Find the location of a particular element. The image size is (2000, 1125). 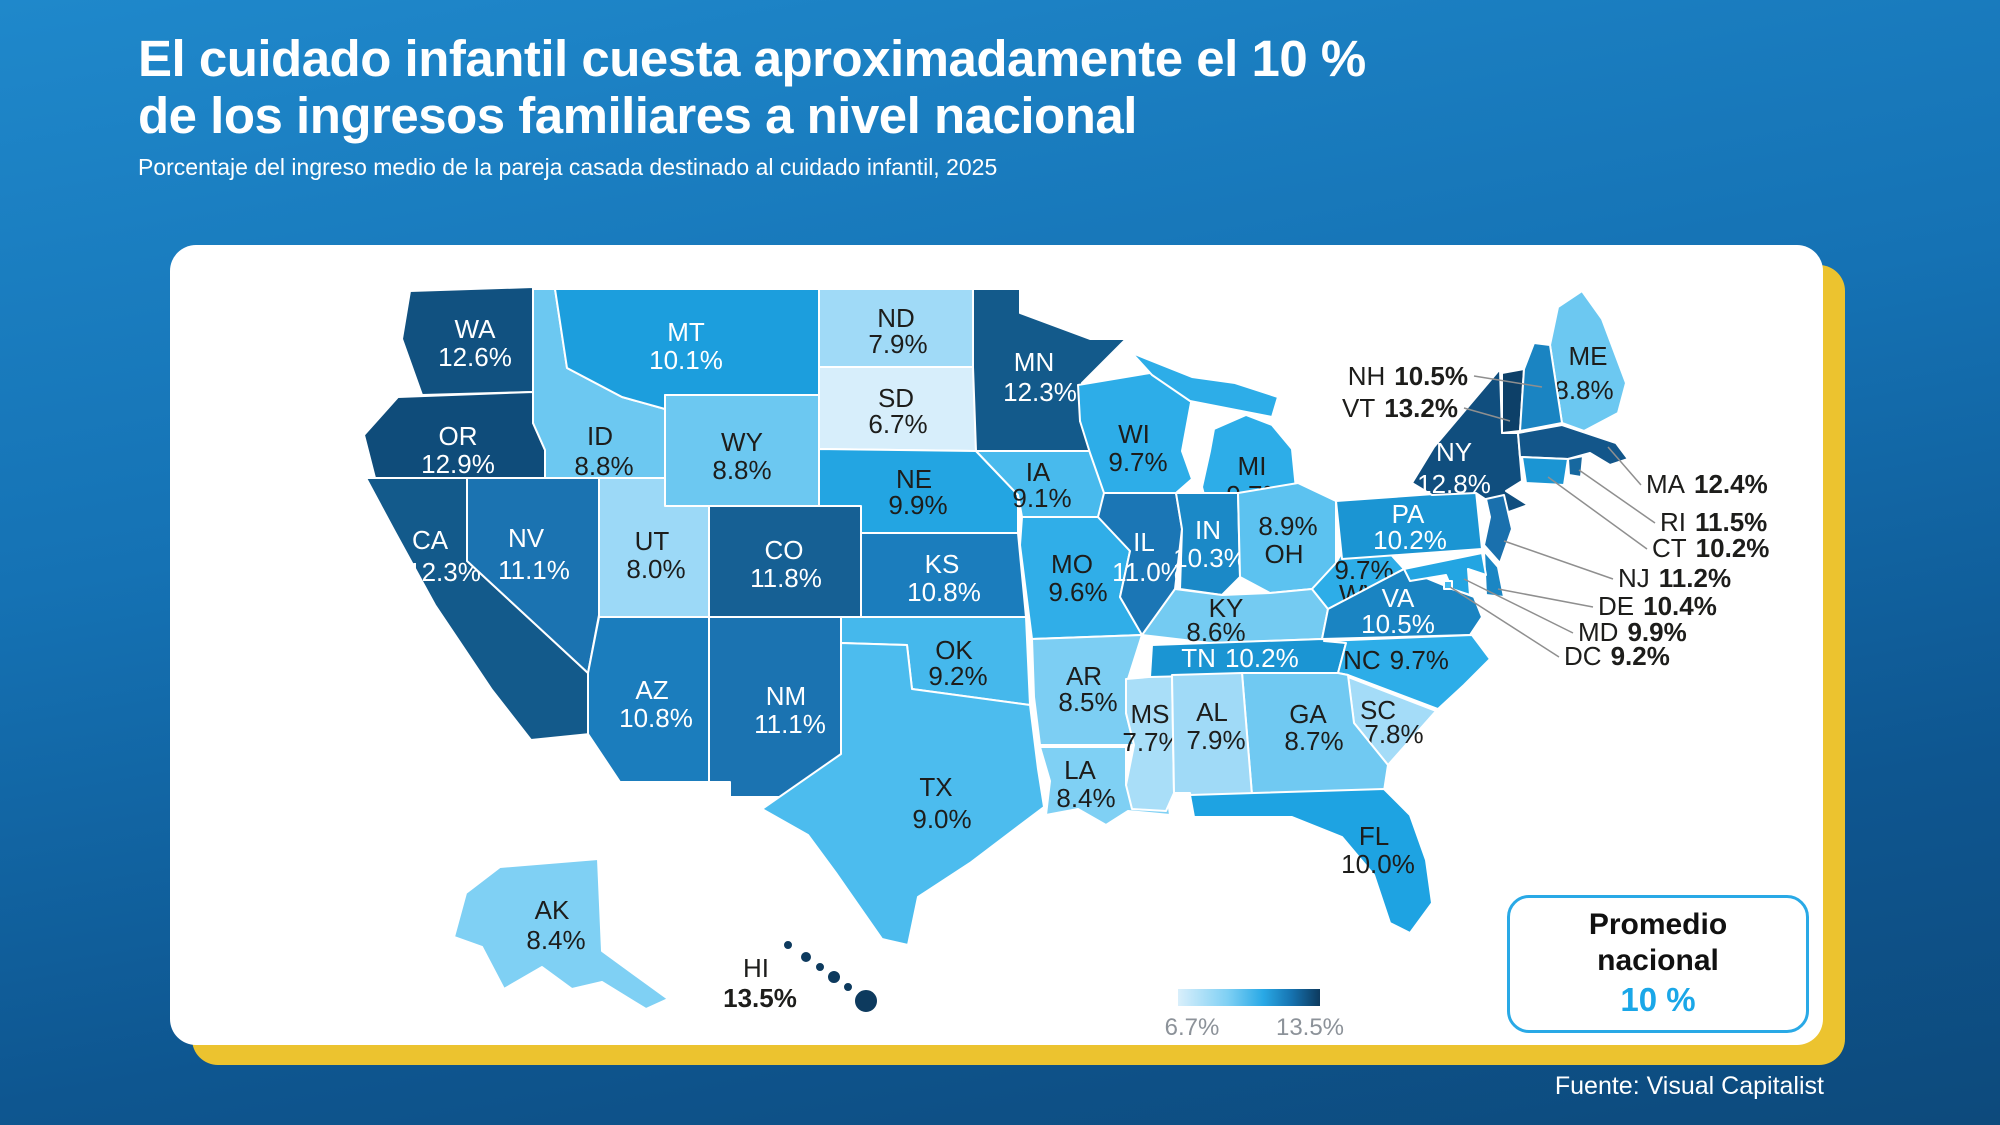

state-ME: ME 8.8% is located at coordinates (1588, 361).